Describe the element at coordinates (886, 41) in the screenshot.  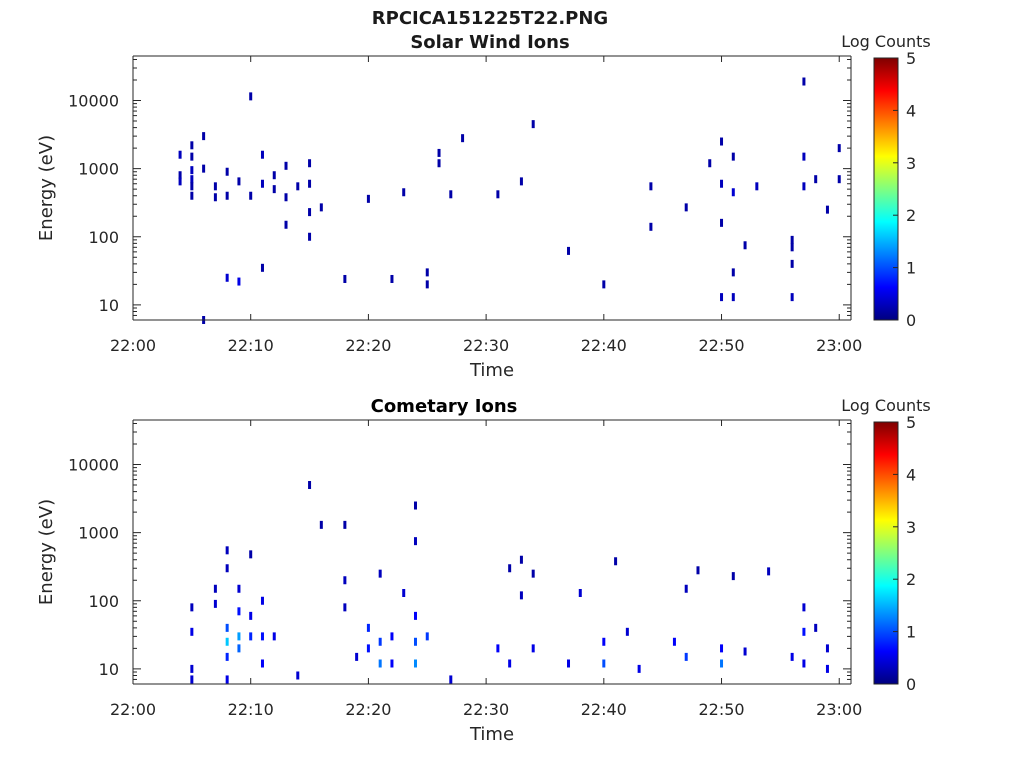
I see `colorbar-label: Log Counts` at that location.